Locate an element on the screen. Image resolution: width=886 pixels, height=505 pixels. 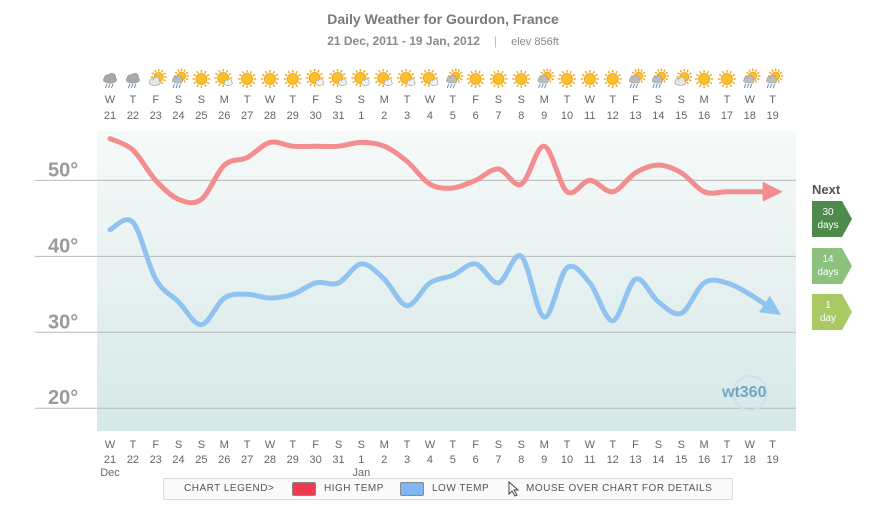
day-number-bottom: 23 is located at coordinates (156, 460).